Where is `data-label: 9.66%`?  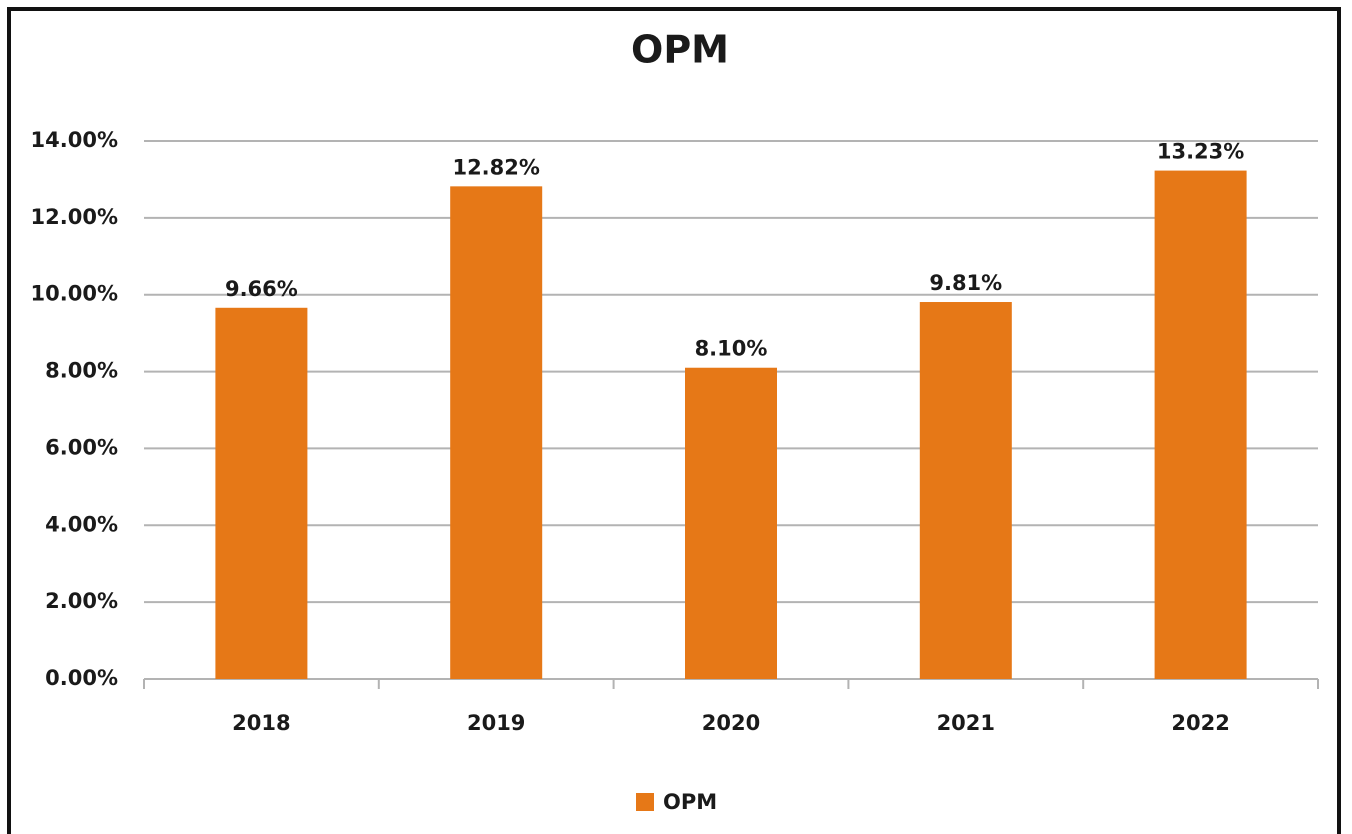
data-label: 9.66% is located at coordinates (261, 289).